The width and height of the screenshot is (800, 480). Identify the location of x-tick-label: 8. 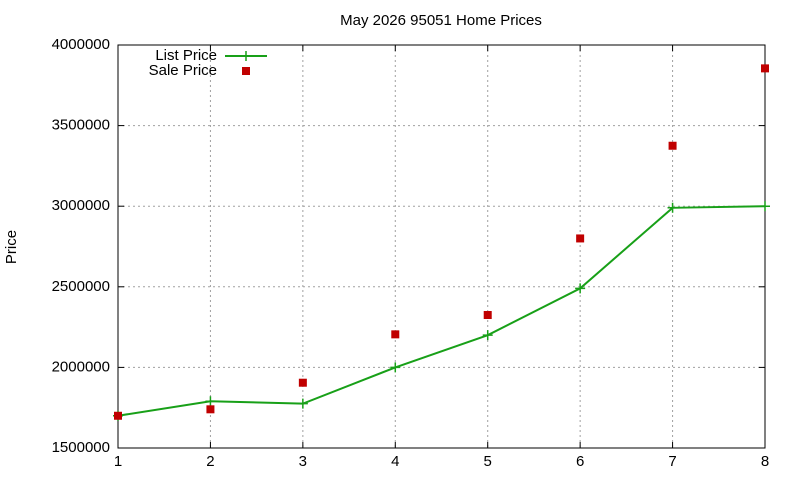
(765, 461).